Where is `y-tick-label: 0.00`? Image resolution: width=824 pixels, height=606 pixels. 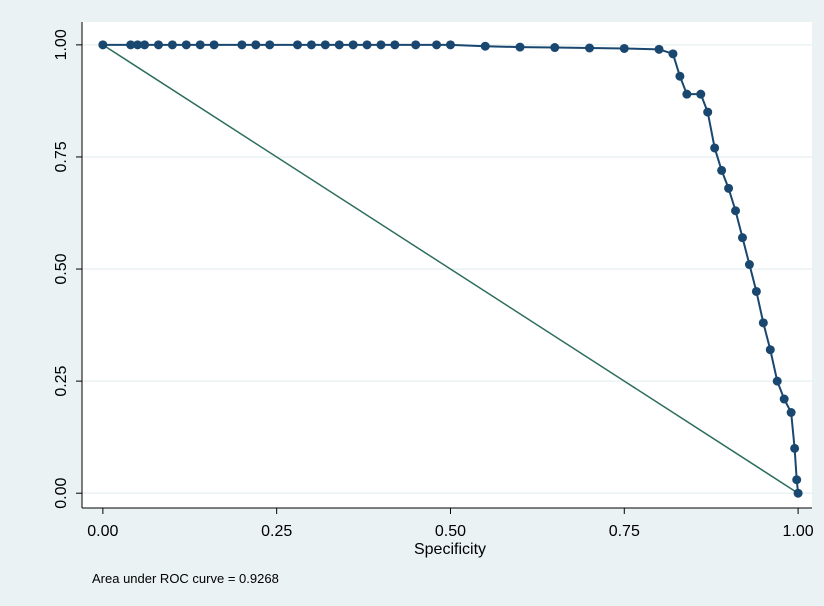
y-tick-label: 0.00 is located at coordinates (61, 493).